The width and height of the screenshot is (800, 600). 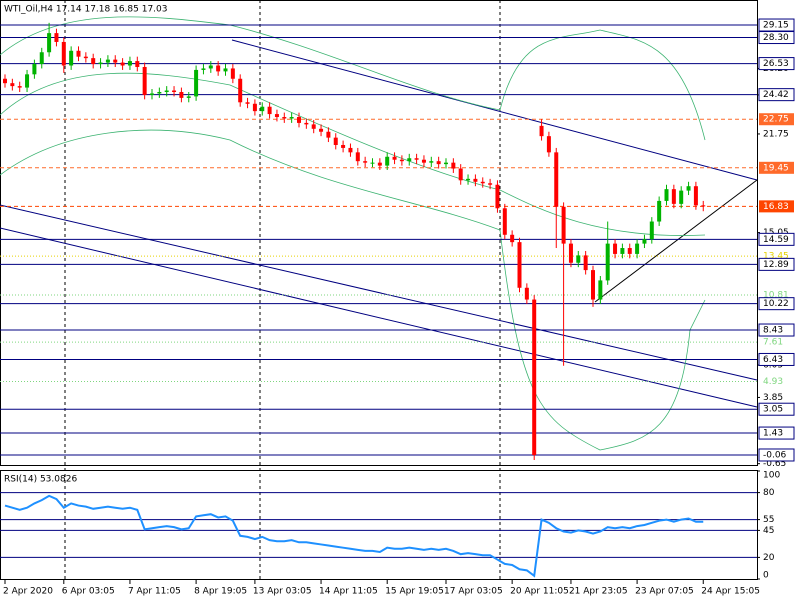 I want to click on y-tick-label: 80, so click(x=769, y=493).